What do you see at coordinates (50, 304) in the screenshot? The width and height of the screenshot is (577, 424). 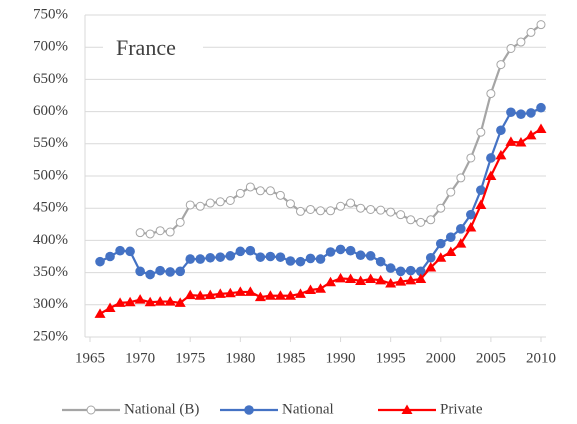 I see `y-tick-label: 300%` at bounding box center [50, 304].